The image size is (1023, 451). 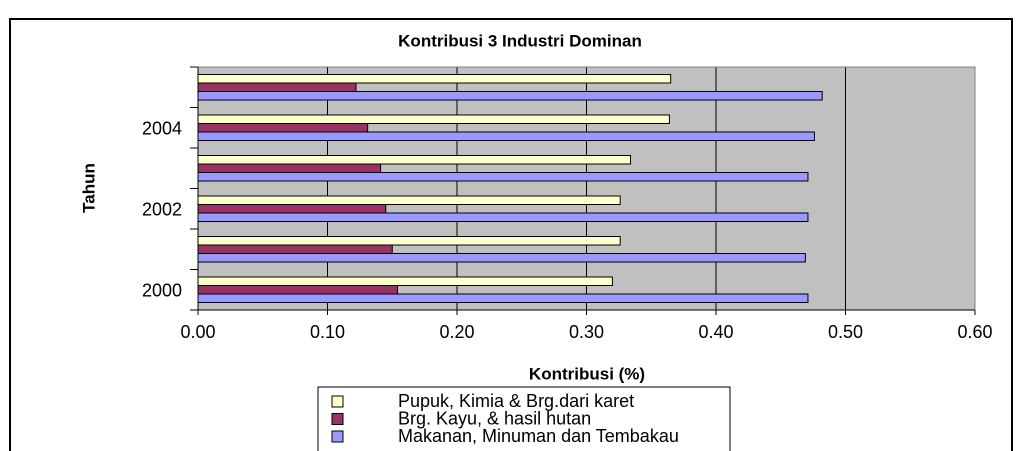 I want to click on legend-label: Makanan, Minuman dan Tembakau, so click(x=538, y=436).